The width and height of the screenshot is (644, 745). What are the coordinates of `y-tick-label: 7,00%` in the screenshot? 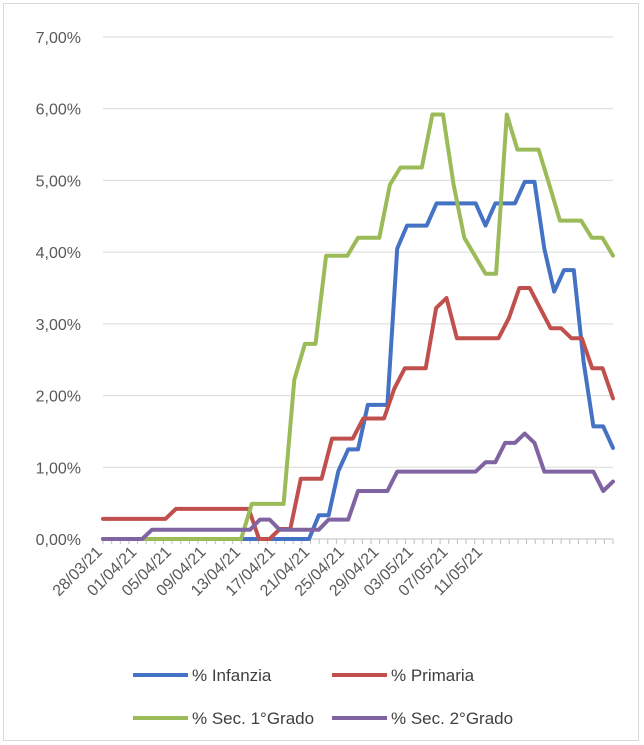 It's located at (58, 38).